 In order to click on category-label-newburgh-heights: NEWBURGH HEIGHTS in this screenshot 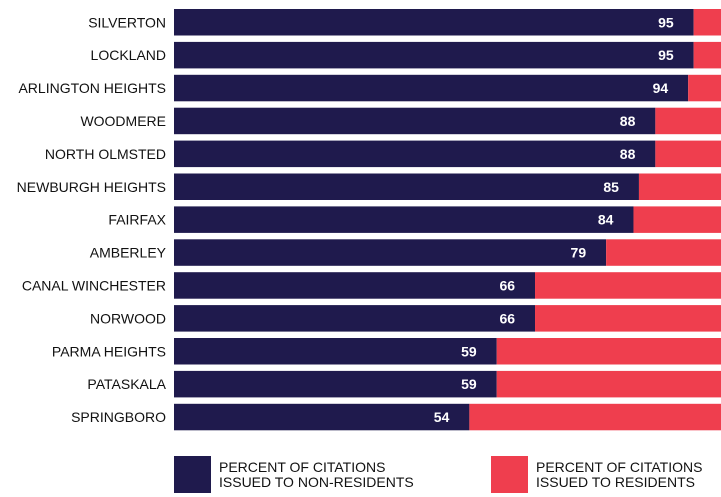, I will do `click(91, 187)`.